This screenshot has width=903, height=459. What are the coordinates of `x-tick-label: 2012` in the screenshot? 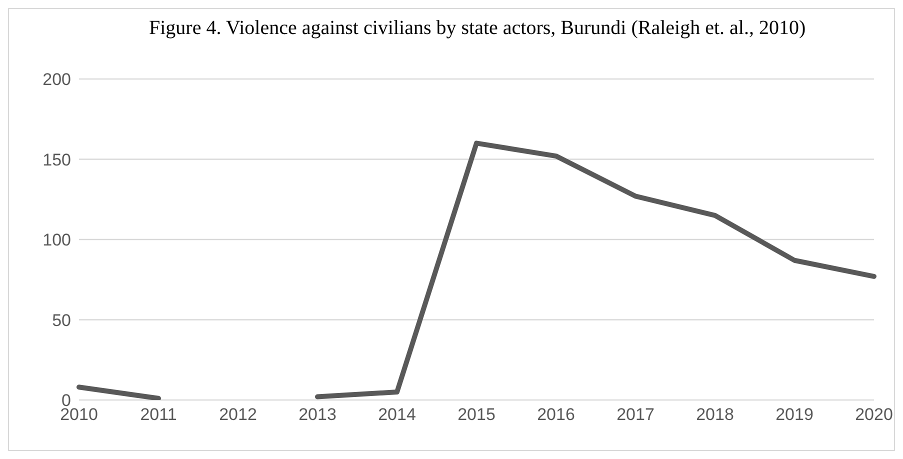 It's located at (238, 414).